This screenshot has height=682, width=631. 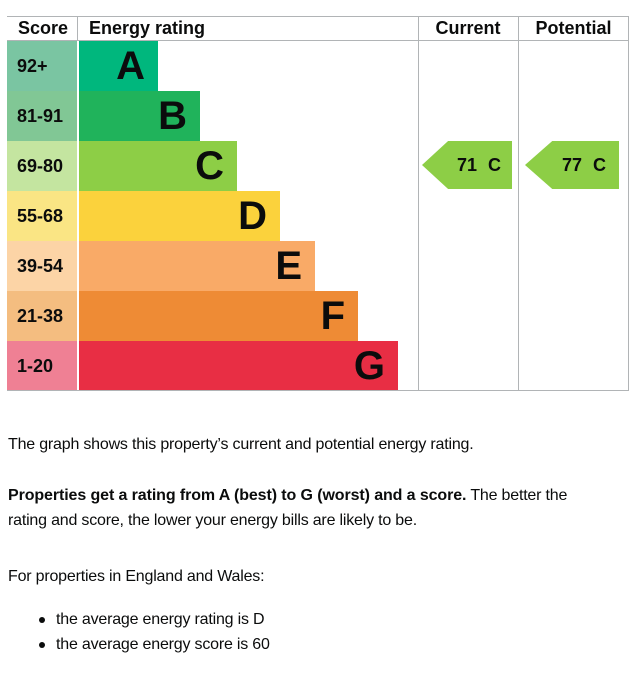 I want to click on band-bar-a: A, so click(x=118, y=66).